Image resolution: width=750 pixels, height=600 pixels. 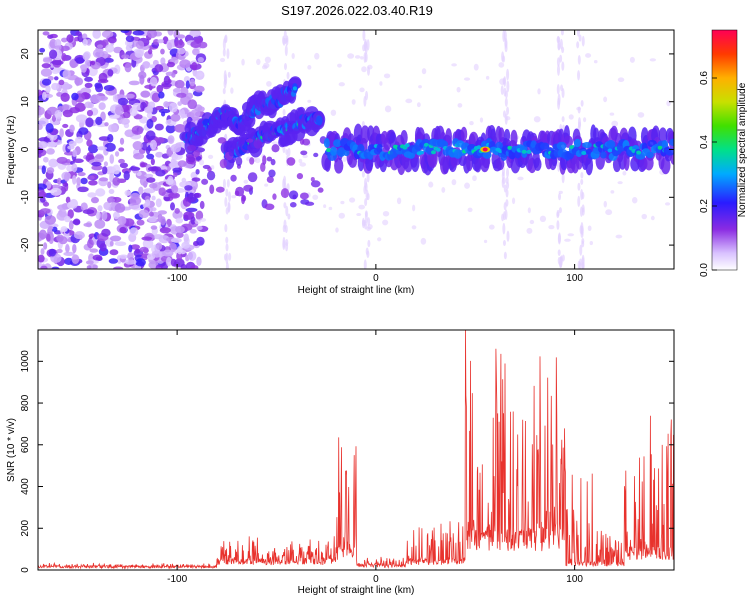 What do you see at coordinates (25, 197) in the screenshot?
I see `y-tick-label: -10` at bounding box center [25, 197].